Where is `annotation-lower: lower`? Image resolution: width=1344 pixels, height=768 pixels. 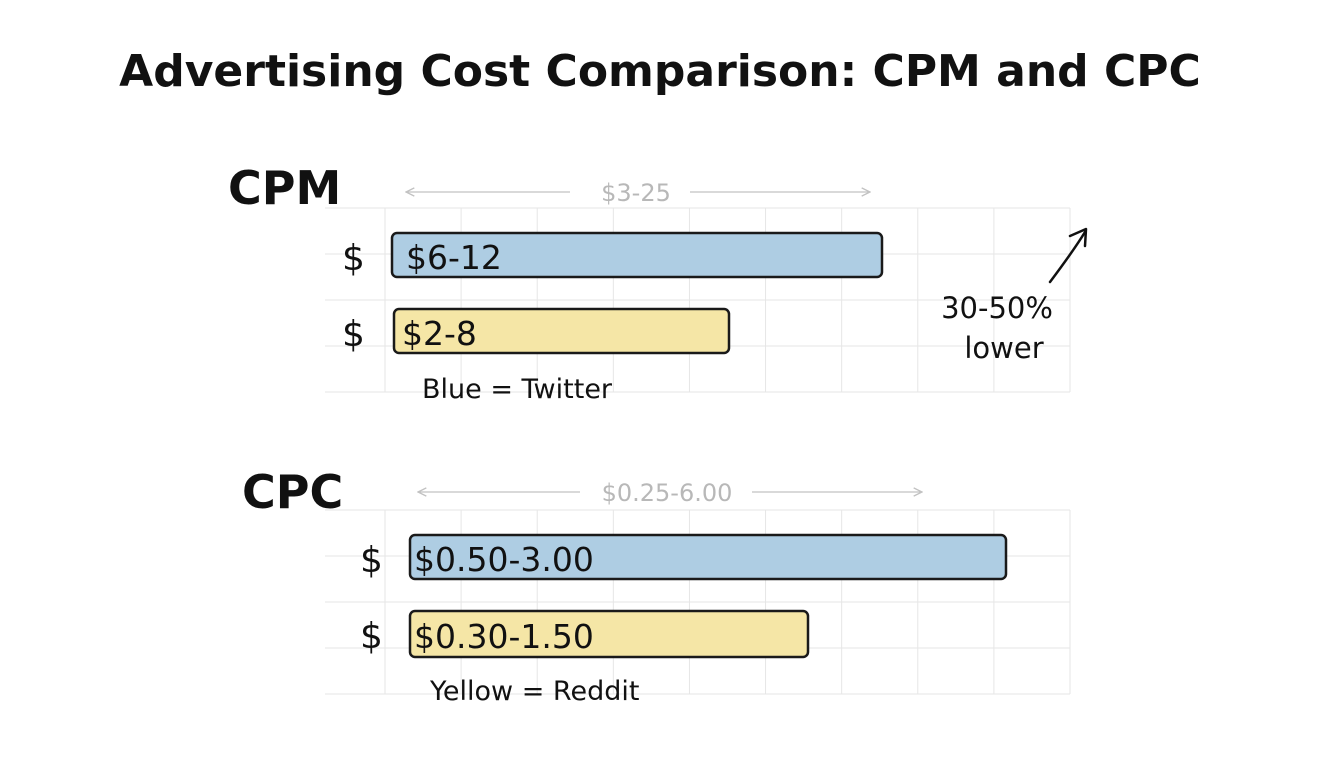
annotation-lower: lower is located at coordinates (1003, 348).